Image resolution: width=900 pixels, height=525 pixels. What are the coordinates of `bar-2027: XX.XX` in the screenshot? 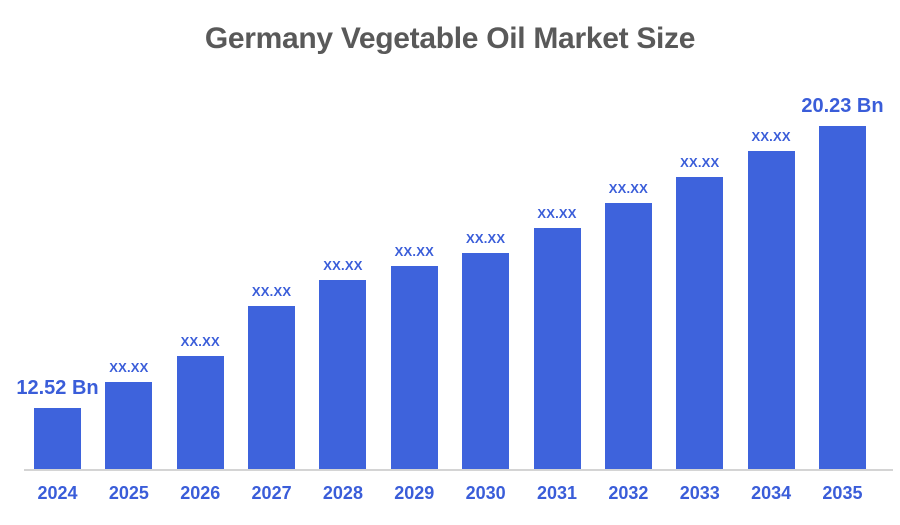 It's located at (272, 377).